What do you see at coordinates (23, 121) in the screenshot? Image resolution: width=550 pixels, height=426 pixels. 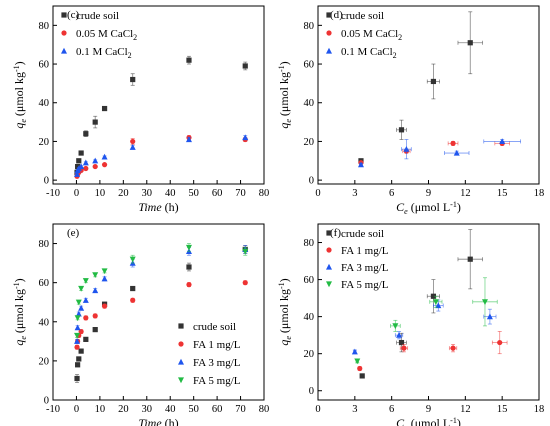 I see `y-axis-subscript: e` at bounding box center [23, 121].